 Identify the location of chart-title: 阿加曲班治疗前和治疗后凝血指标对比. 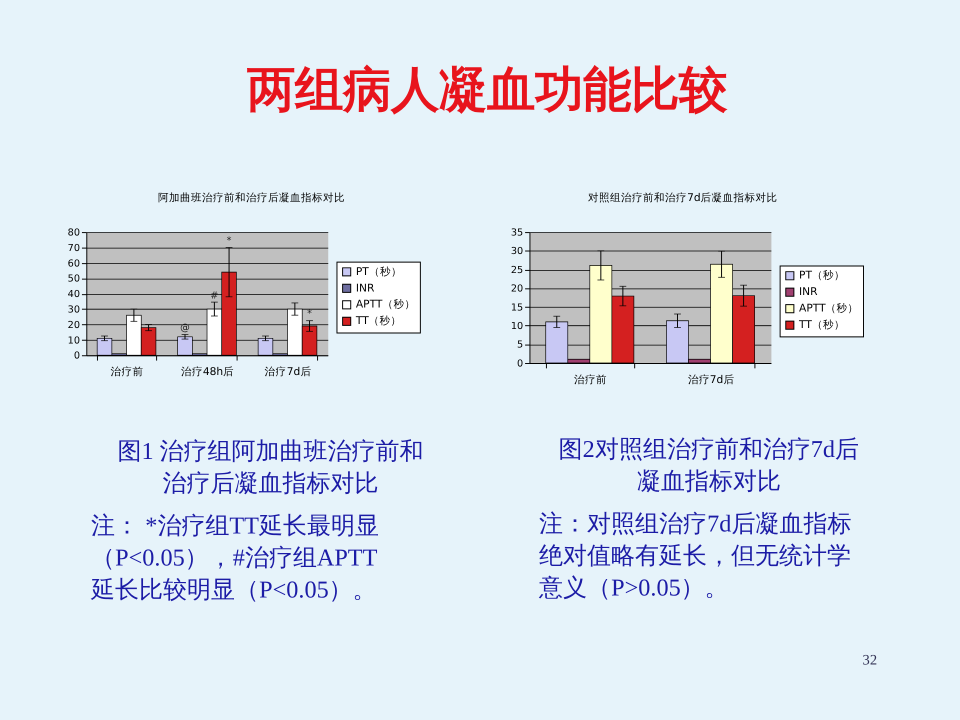
(251, 197).